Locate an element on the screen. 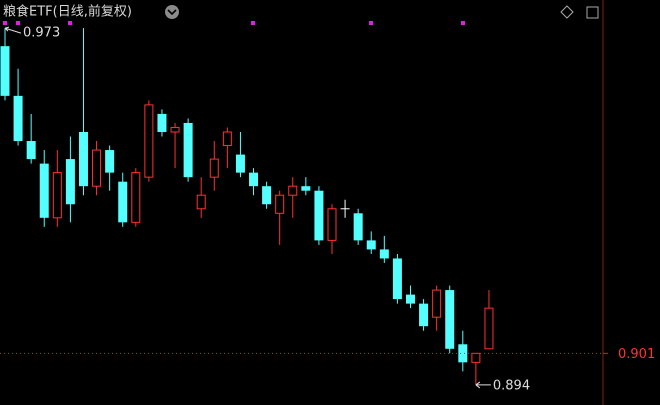 The image size is (660, 405). signal-dots is located at coordinates (234, 23).